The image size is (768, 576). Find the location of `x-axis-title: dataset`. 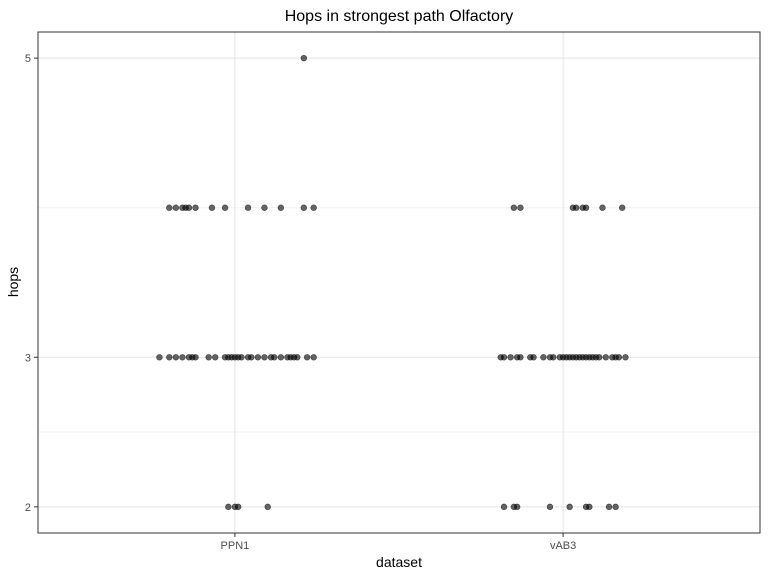

x-axis-title: dataset is located at coordinates (399, 562).